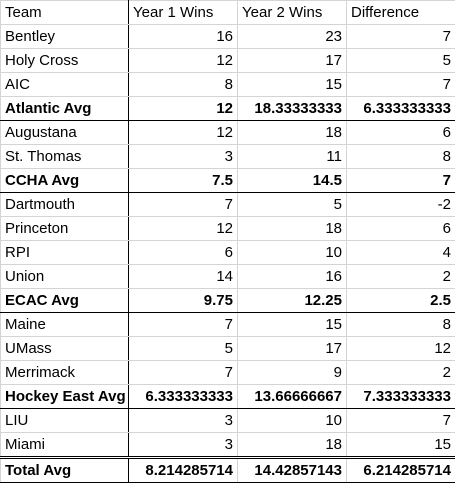  Describe the element at coordinates (65, 373) in the screenshot. I see `team-cell: Merrimack` at that location.